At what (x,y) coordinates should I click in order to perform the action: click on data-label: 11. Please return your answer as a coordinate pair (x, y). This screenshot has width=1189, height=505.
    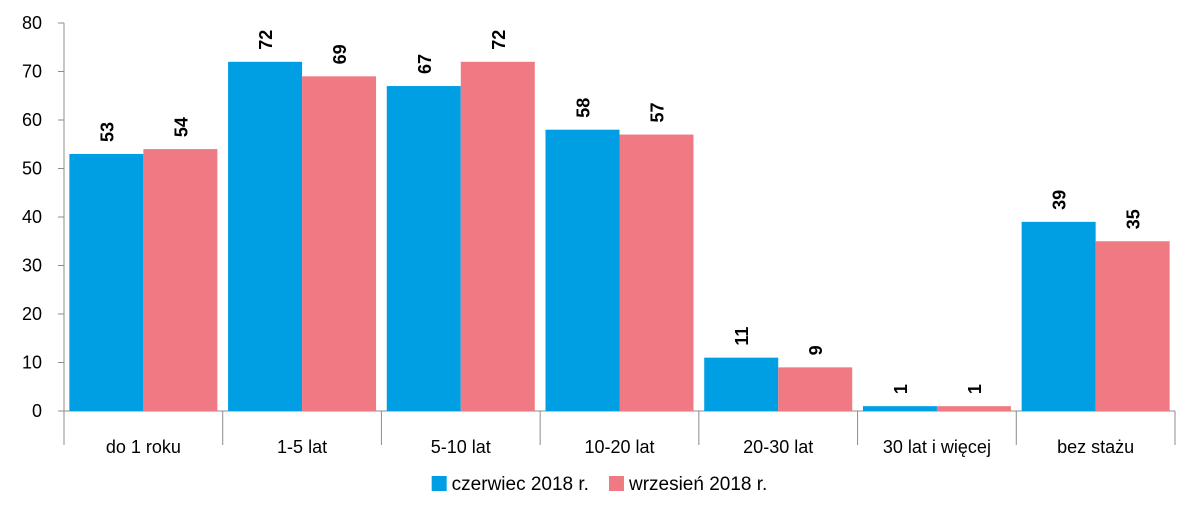
    Looking at the image, I should click on (742, 336).